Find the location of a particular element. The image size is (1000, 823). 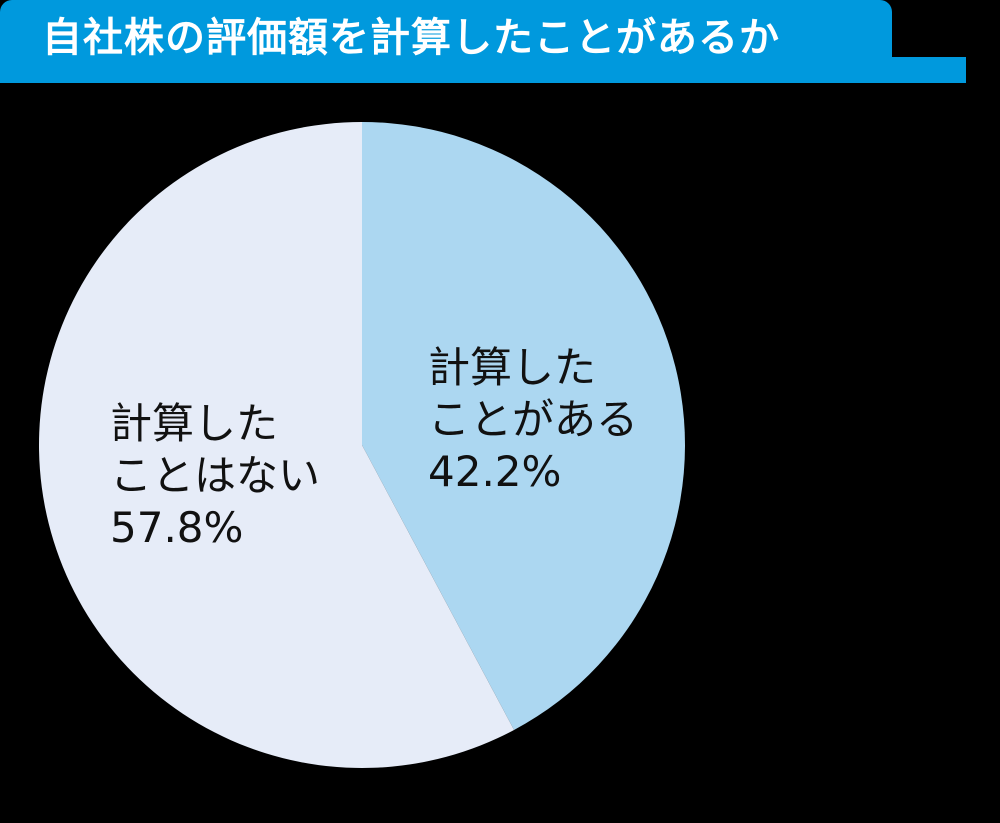

slice-label-calculated: 計算した ことがある 42.2% is located at coordinates (533, 420).